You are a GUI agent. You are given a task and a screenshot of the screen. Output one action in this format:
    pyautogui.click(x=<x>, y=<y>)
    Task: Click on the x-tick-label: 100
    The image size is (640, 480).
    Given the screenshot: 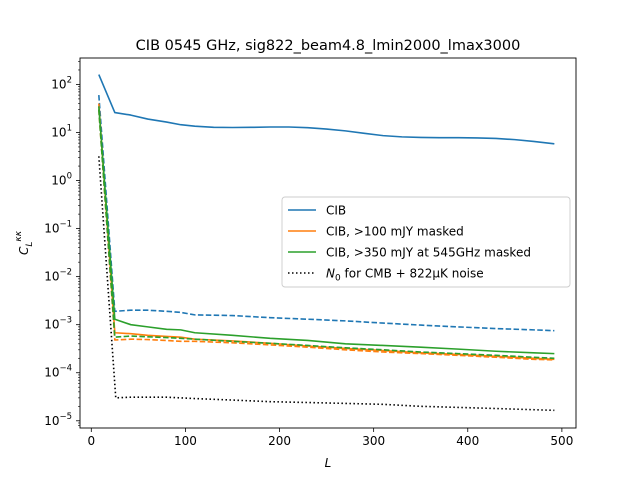 What is the action you would take?
    pyautogui.click(x=185, y=441)
    